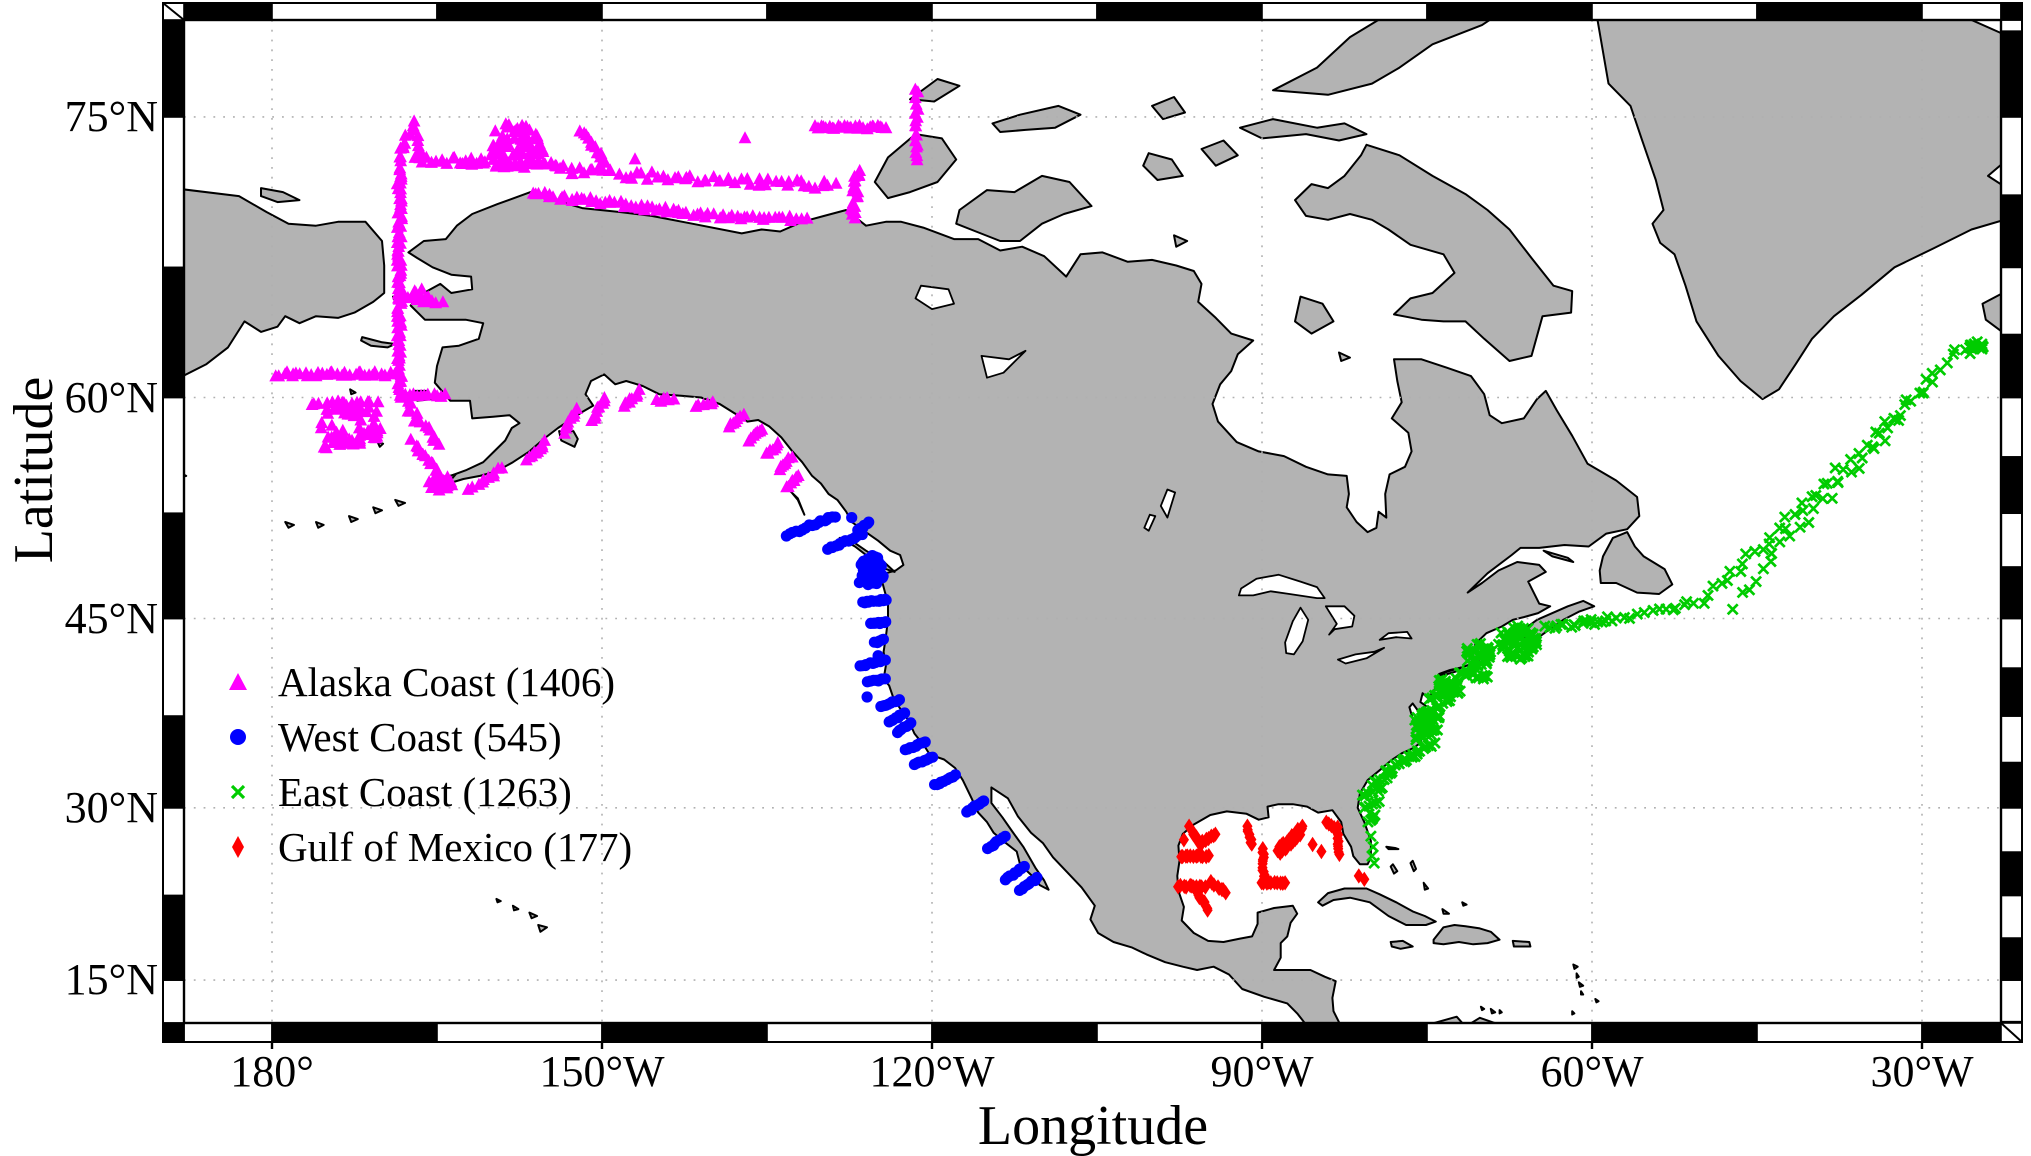 The width and height of the screenshot is (2031, 1156). Describe the element at coordinates (1163, 474) in the screenshot. I see `lake-layer` at that location.